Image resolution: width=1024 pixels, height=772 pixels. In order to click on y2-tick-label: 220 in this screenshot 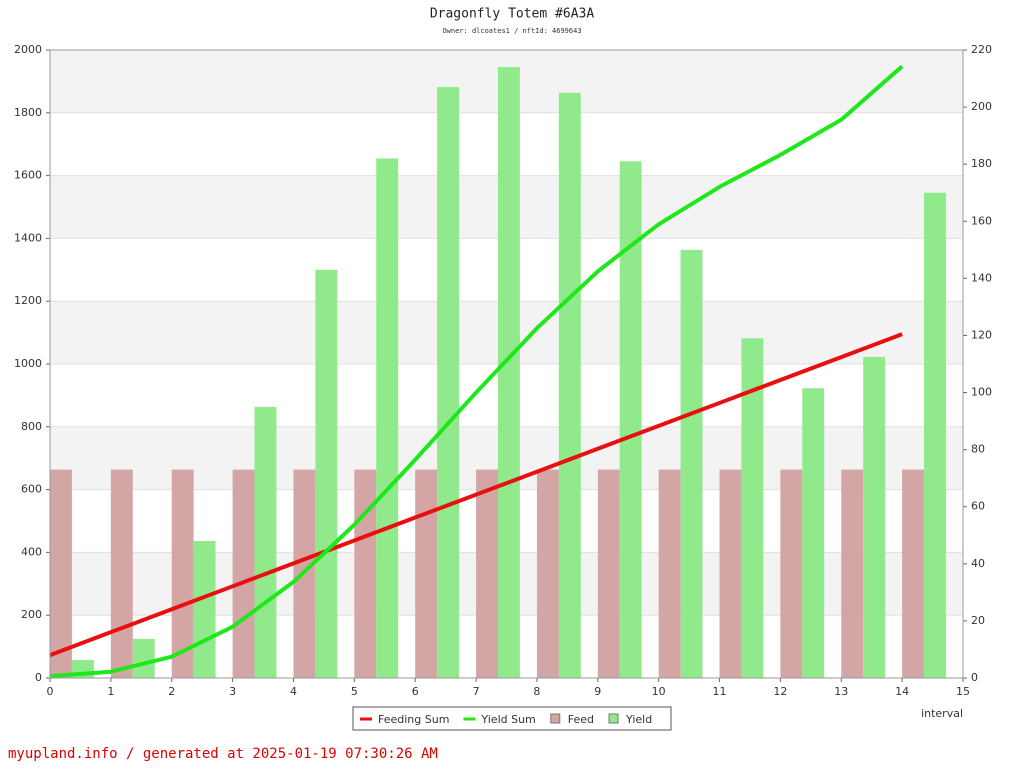, I will do `click(981, 49)`.